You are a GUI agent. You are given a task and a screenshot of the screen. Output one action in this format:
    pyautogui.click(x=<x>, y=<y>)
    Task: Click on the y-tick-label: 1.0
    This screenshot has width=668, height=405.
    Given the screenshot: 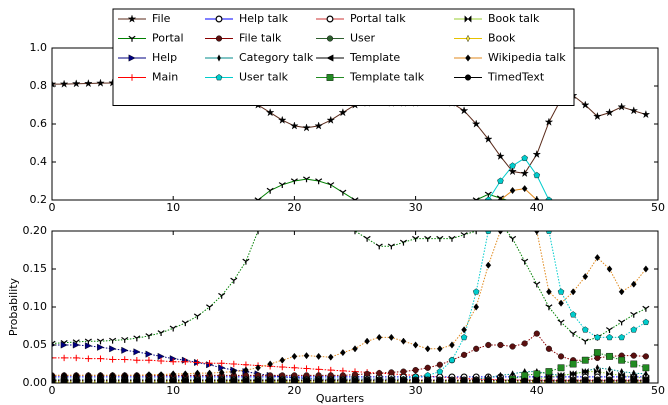 What is the action you would take?
    pyautogui.click(x=39, y=47)
    